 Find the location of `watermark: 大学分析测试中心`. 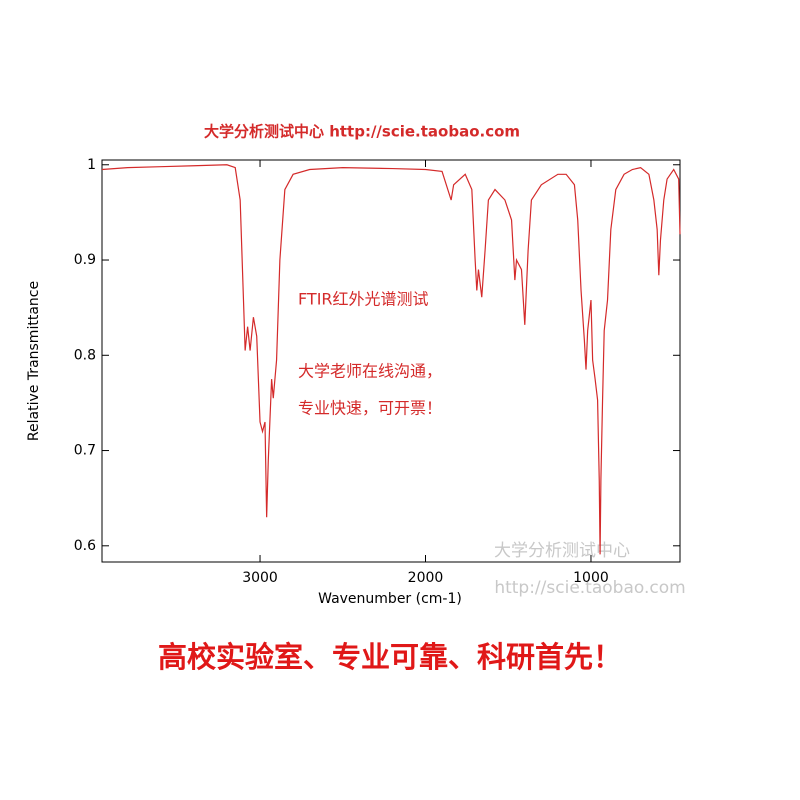

watermark: 大学分析测试中心 is located at coordinates (562, 551).